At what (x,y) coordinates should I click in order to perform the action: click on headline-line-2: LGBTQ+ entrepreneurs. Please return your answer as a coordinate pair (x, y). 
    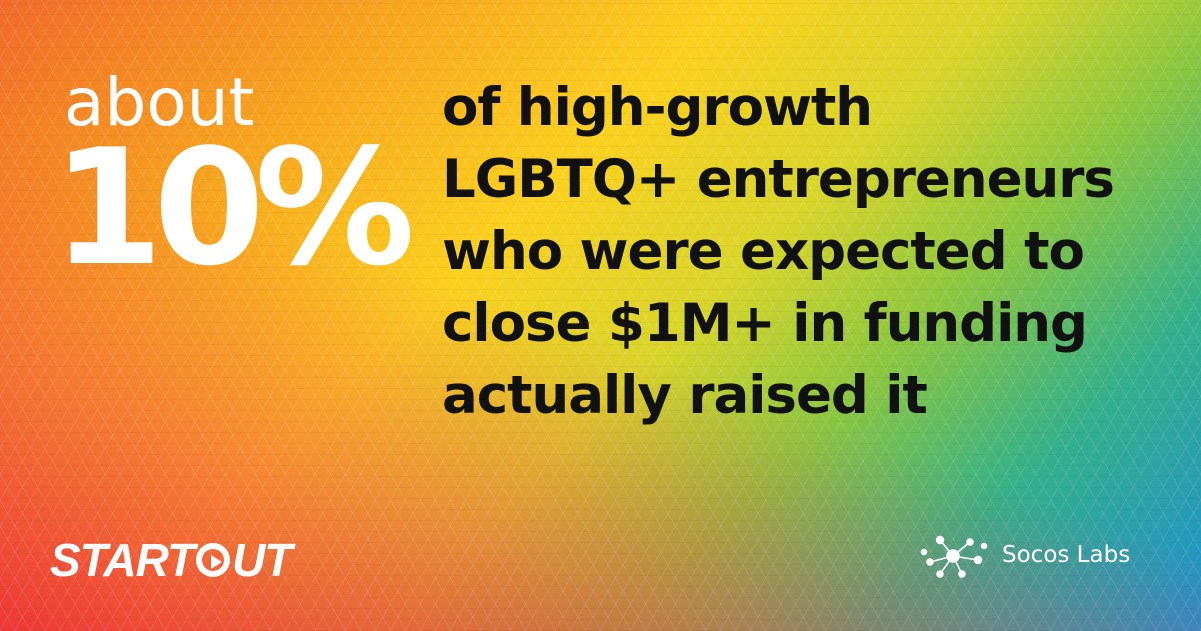
    Looking at the image, I should click on (778, 179).